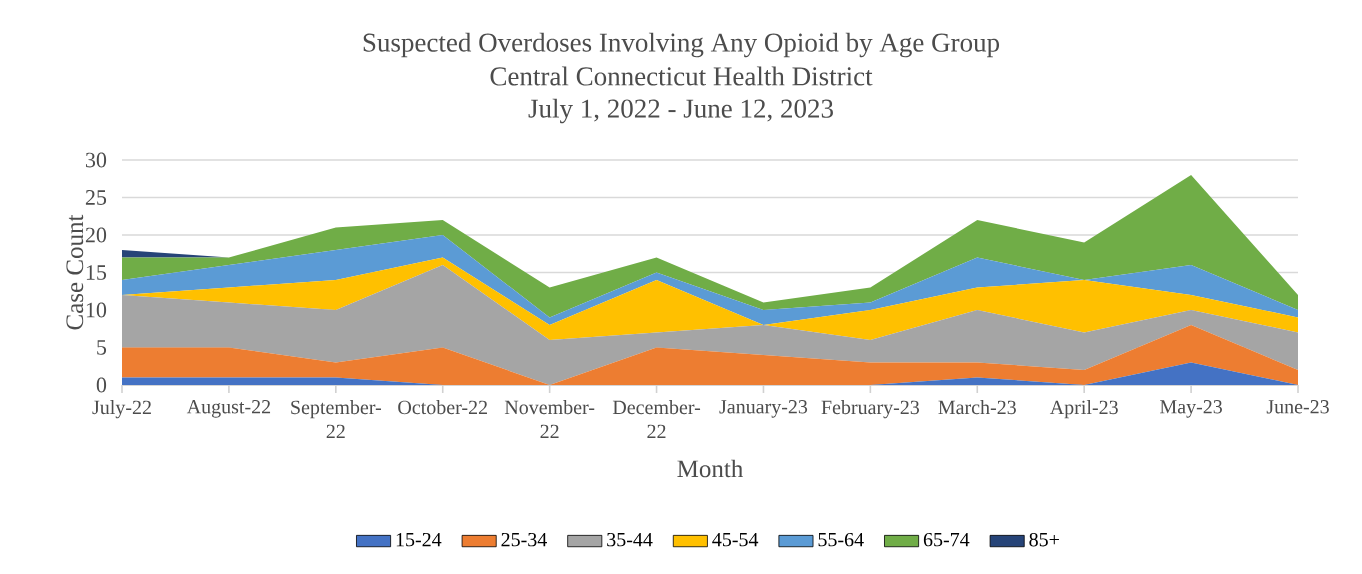 This screenshot has height=574, width=1362. What do you see at coordinates (442, 407) in the screenshot?
I see `x-tick-label: October-22` at bounding box center [442, 407].